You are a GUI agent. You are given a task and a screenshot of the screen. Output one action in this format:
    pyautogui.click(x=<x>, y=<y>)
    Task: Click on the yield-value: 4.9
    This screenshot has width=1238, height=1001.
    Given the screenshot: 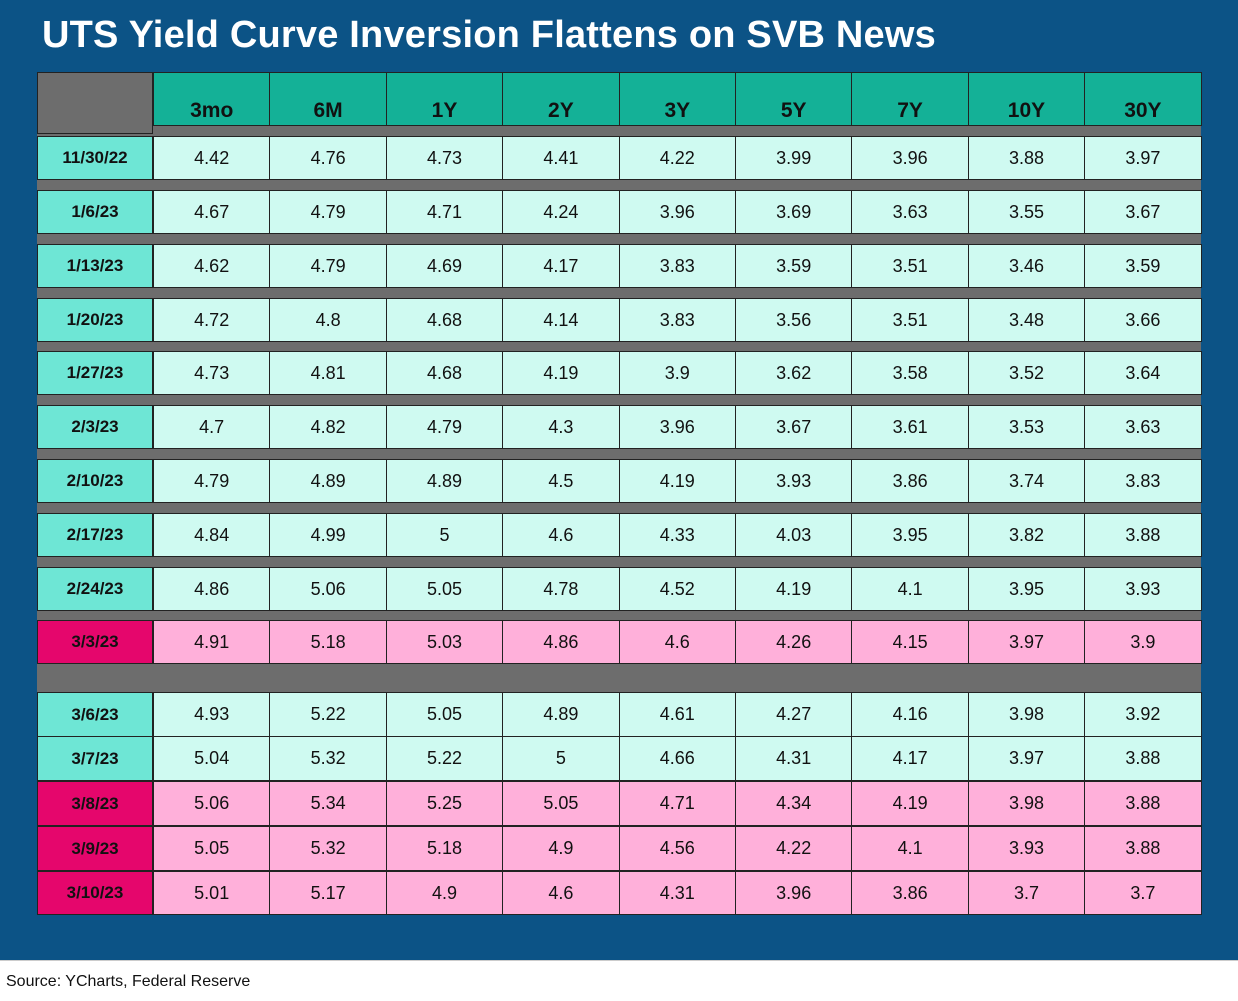 What is the action you would take?
    pyautogui.click(x=561, y=848)
    